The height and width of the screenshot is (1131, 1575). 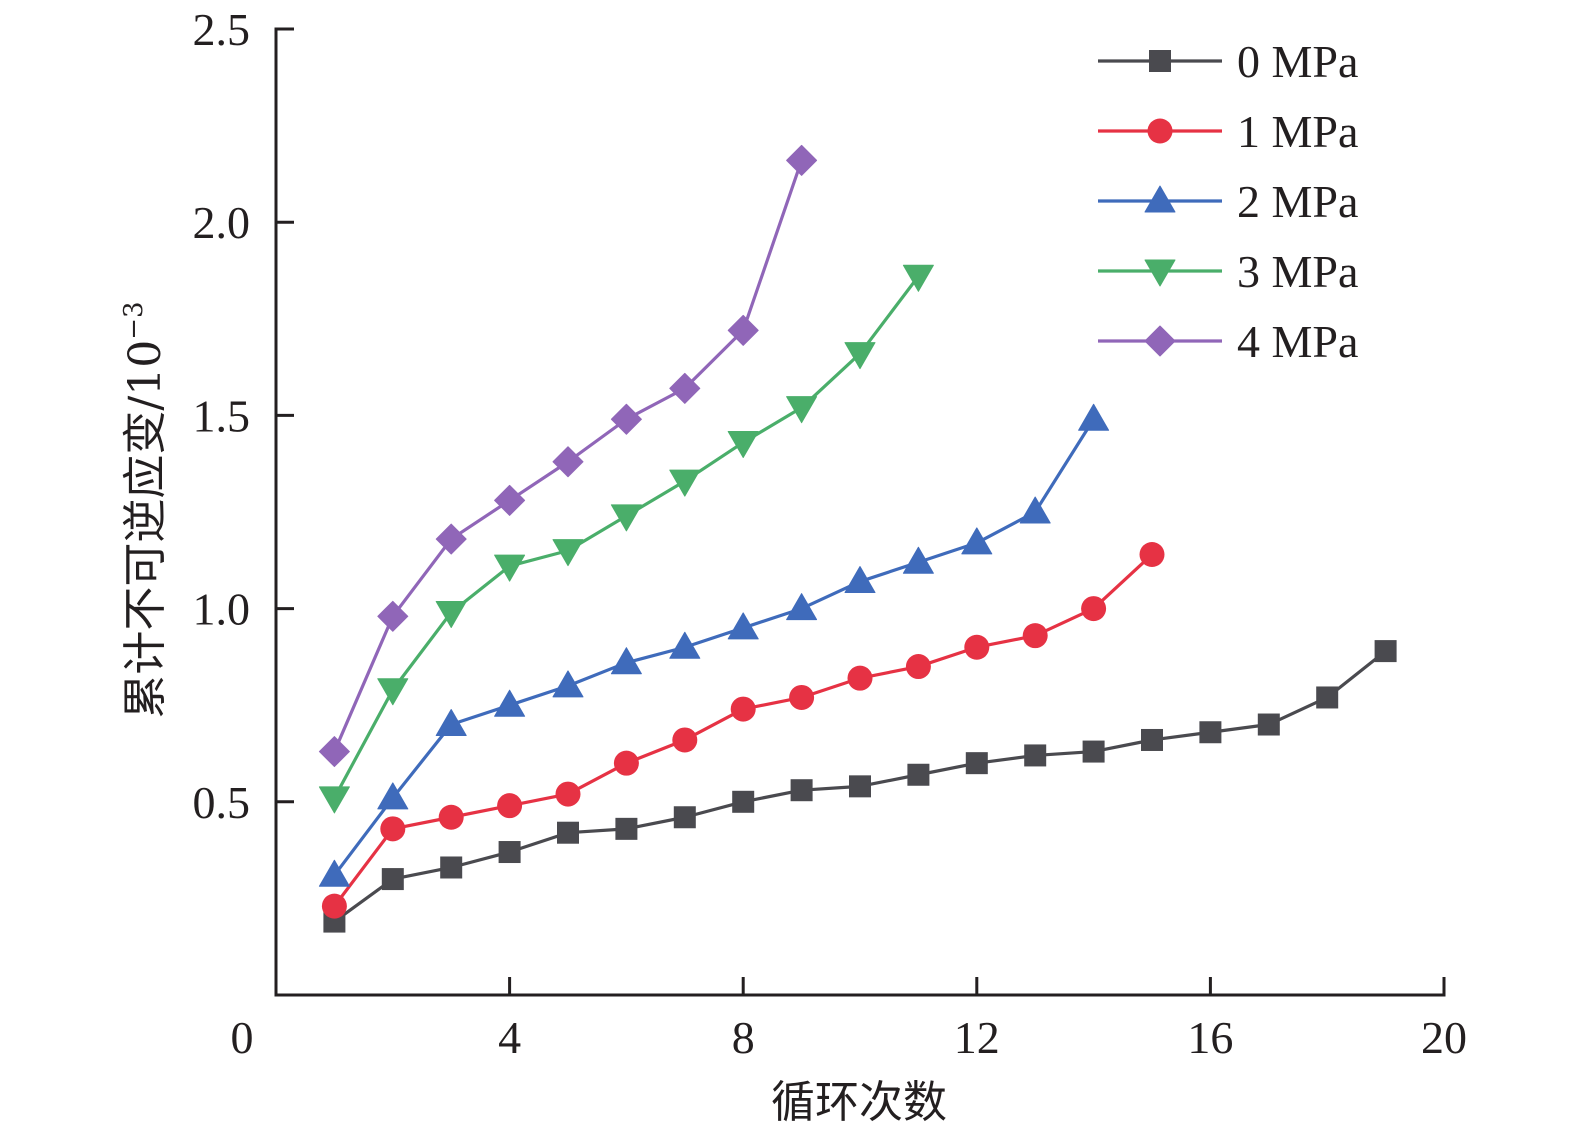 I want to click on legend-label: 2 MPa, so click(x=1297, y=201).